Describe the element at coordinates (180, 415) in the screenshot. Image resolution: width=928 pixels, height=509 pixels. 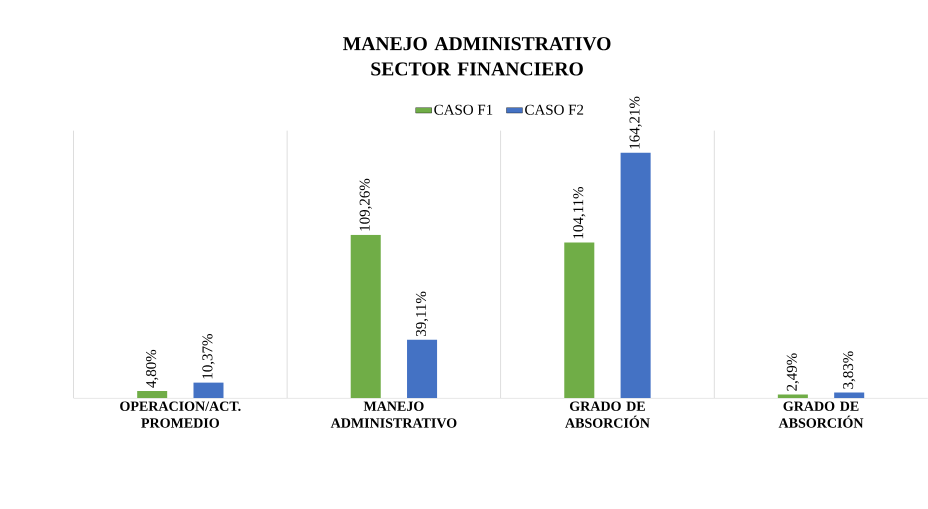
I see `x-tick-label: OPERACION/ACT. PROMEDIO` at that location.